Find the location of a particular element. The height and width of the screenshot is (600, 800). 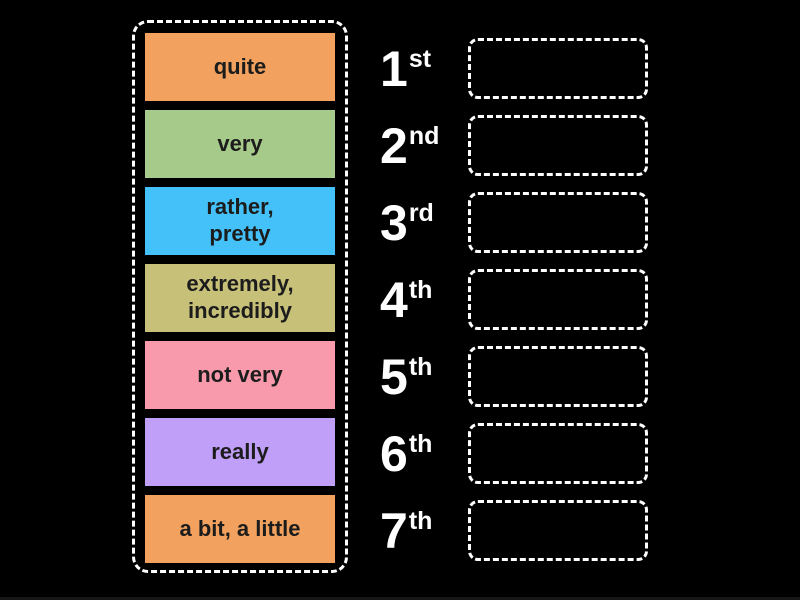

ordinal-suffix: nd is located at coordinates (424, 135).